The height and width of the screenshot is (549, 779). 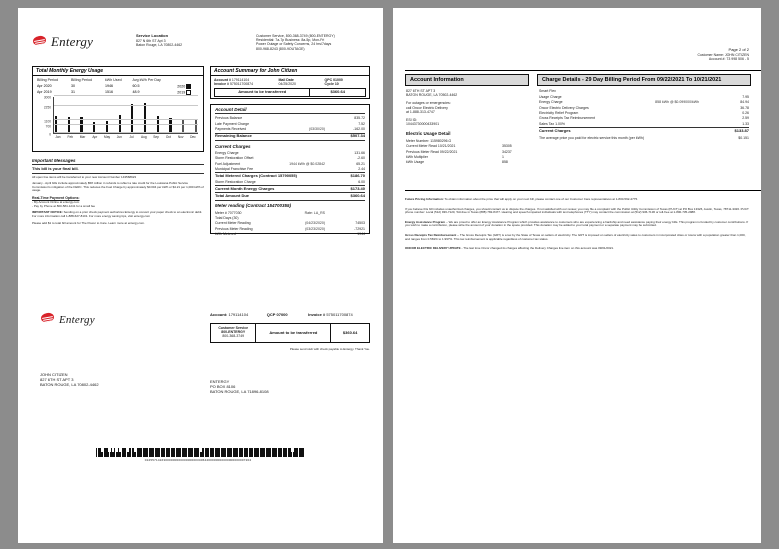 I want to click on line-item-detail: 1944 kWh @ $0.02842, so click(x=307, y=163).